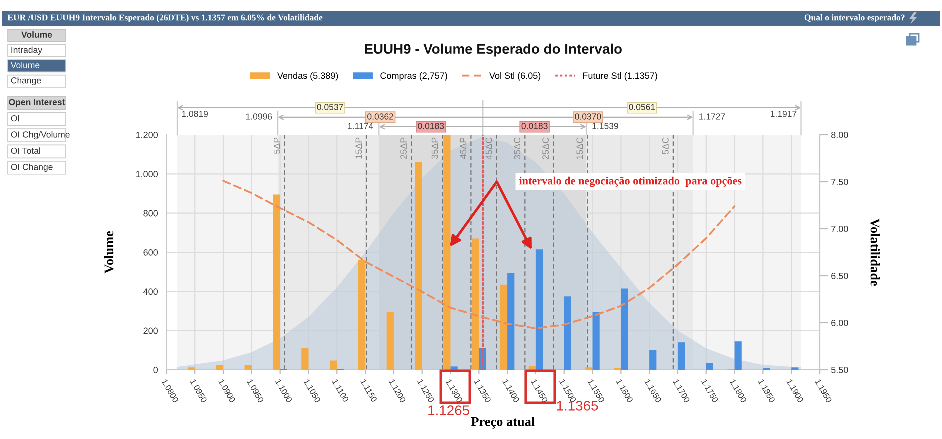  What do you see at coordinates (37, 103) in the screenshot?
I see `text: Open Interest` at bounding box center [37, 103].